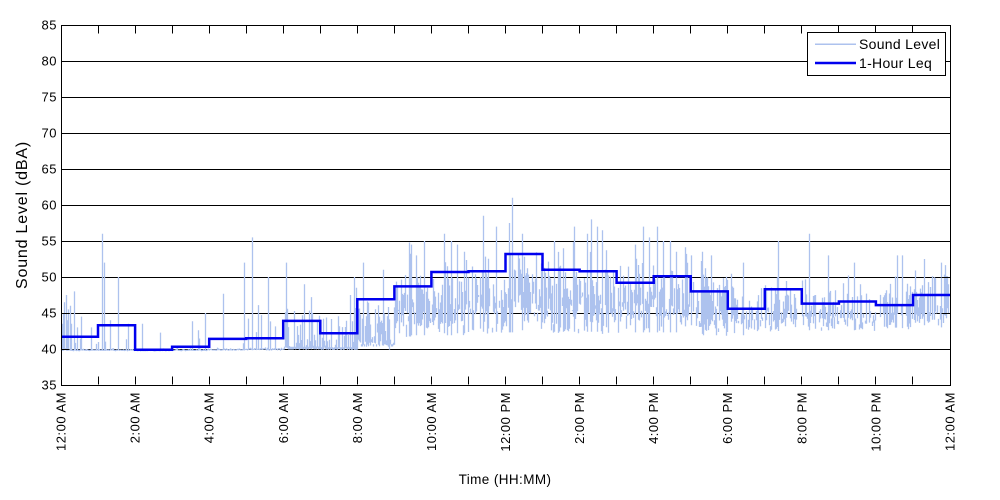  Describe the element at coordinates (49, 25) in the screenshot. I see `svg-text: 85` at that location.